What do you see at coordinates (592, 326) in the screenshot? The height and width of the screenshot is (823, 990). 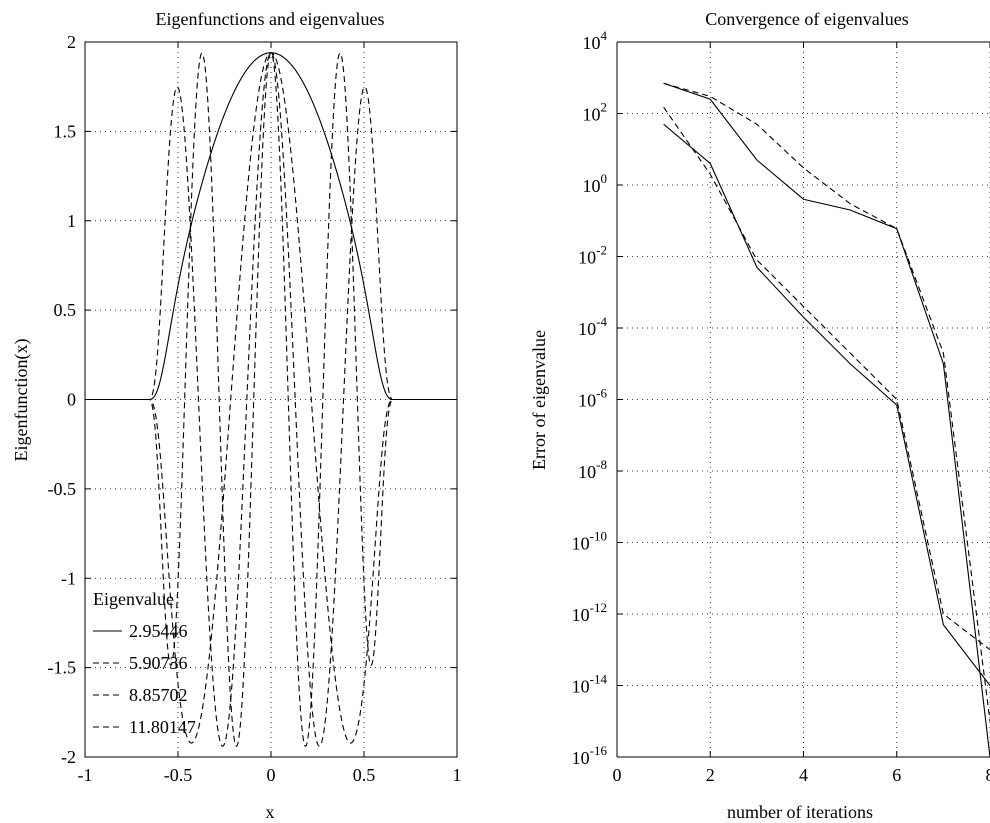 I see `right-y-tick-label: 10⁻⁴` at bounding box center [592, 326].